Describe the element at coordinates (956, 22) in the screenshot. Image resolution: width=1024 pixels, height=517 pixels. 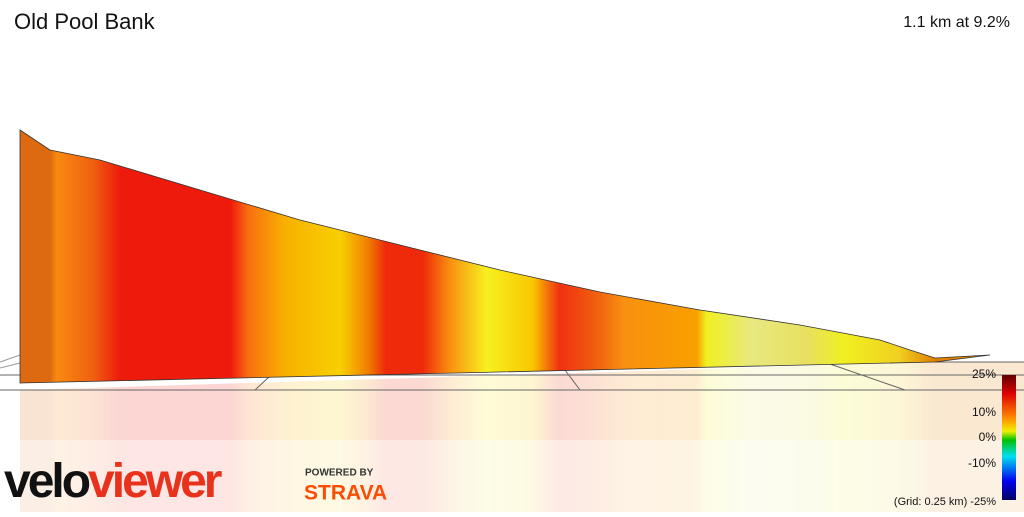
I see `stats: 1.1 km at 9.2%` at that location.